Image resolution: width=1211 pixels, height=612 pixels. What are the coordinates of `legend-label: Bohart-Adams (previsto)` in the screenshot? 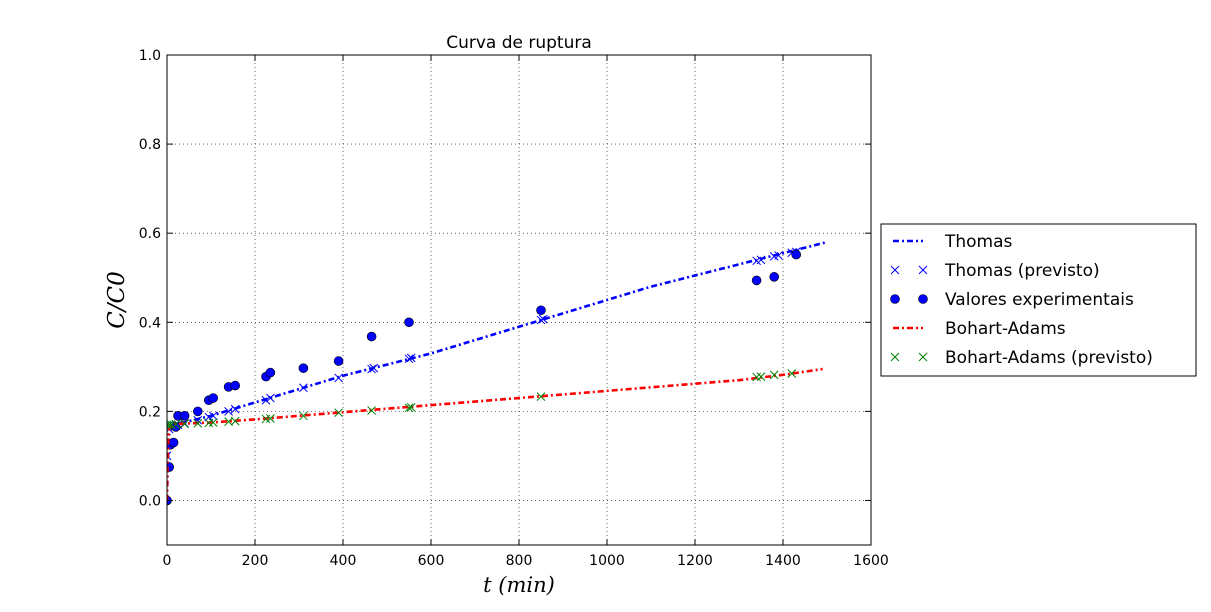 It's located at (1049, 358).